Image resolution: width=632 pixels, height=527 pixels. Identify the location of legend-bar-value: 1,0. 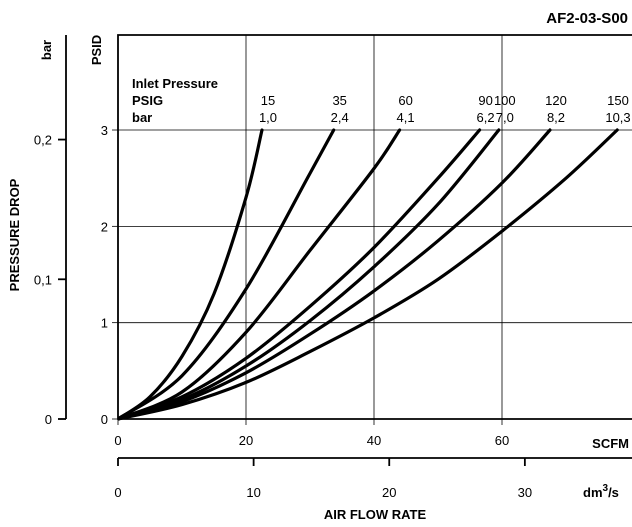
(268, 117).